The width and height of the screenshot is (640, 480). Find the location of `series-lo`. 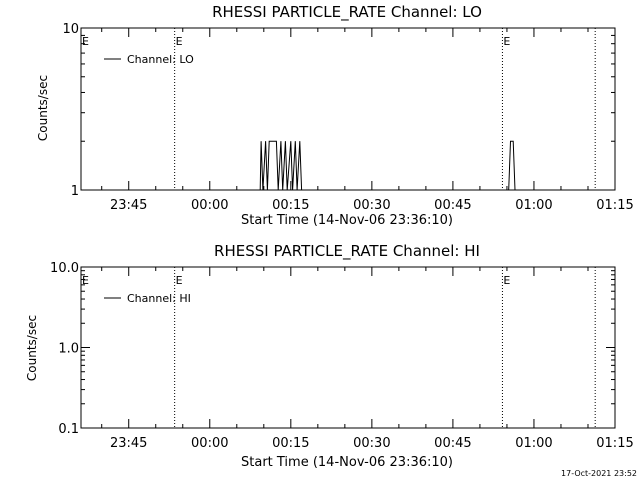

series-lo is located at coordinates (387, 165).